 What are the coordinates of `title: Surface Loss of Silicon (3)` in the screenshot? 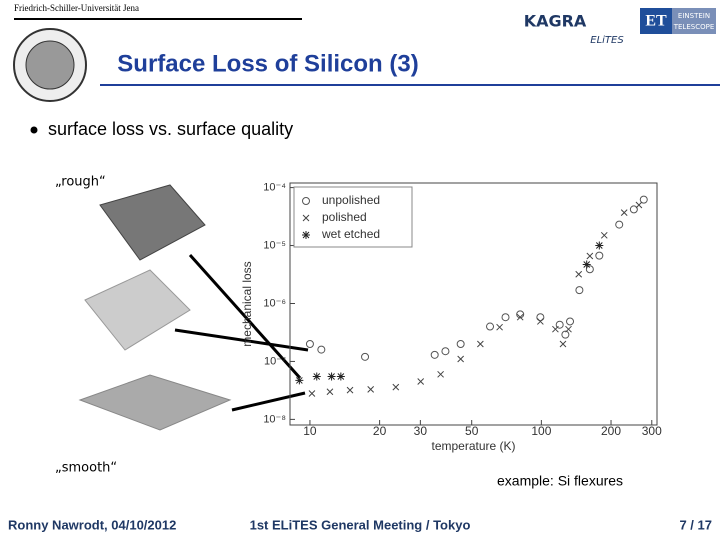 It's located at (267, 63).